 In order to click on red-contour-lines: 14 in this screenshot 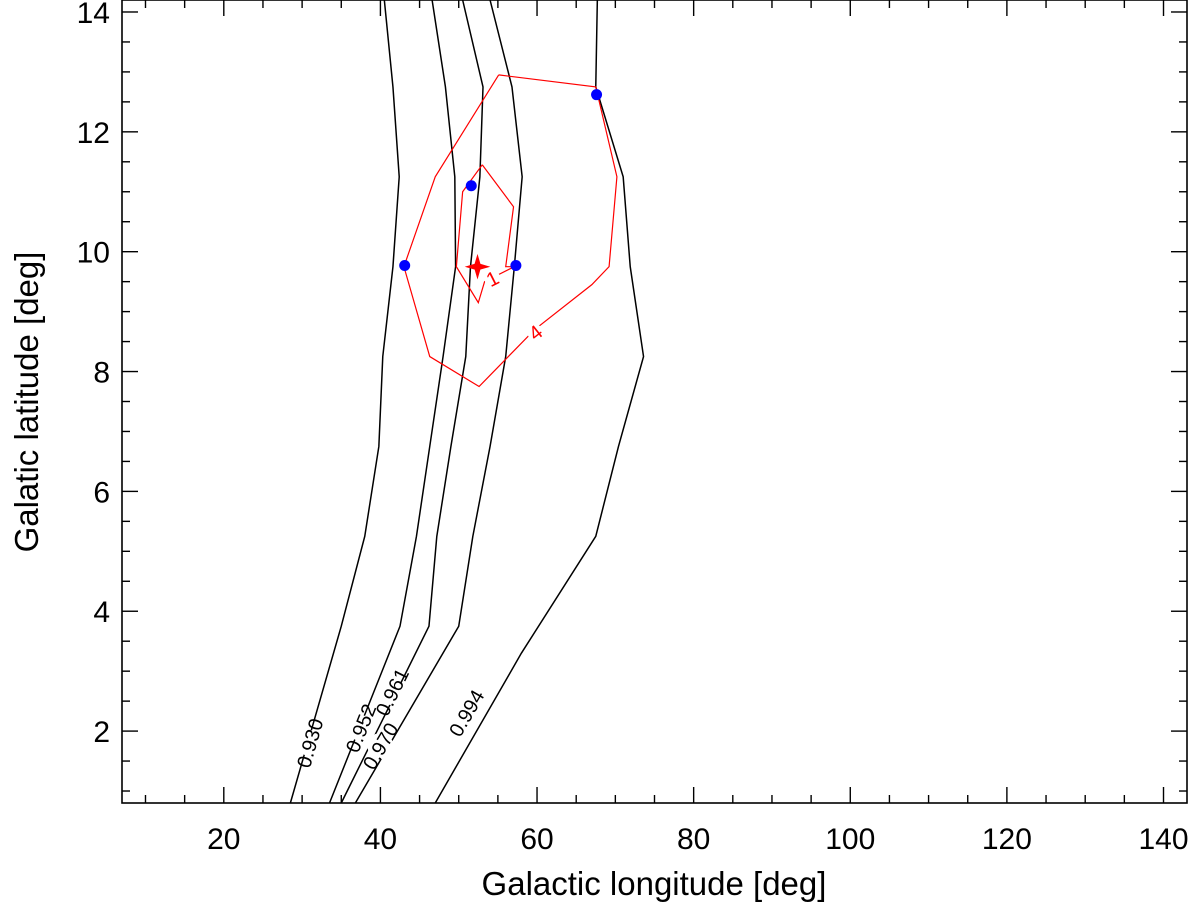, I will do `click(510, 231)`.